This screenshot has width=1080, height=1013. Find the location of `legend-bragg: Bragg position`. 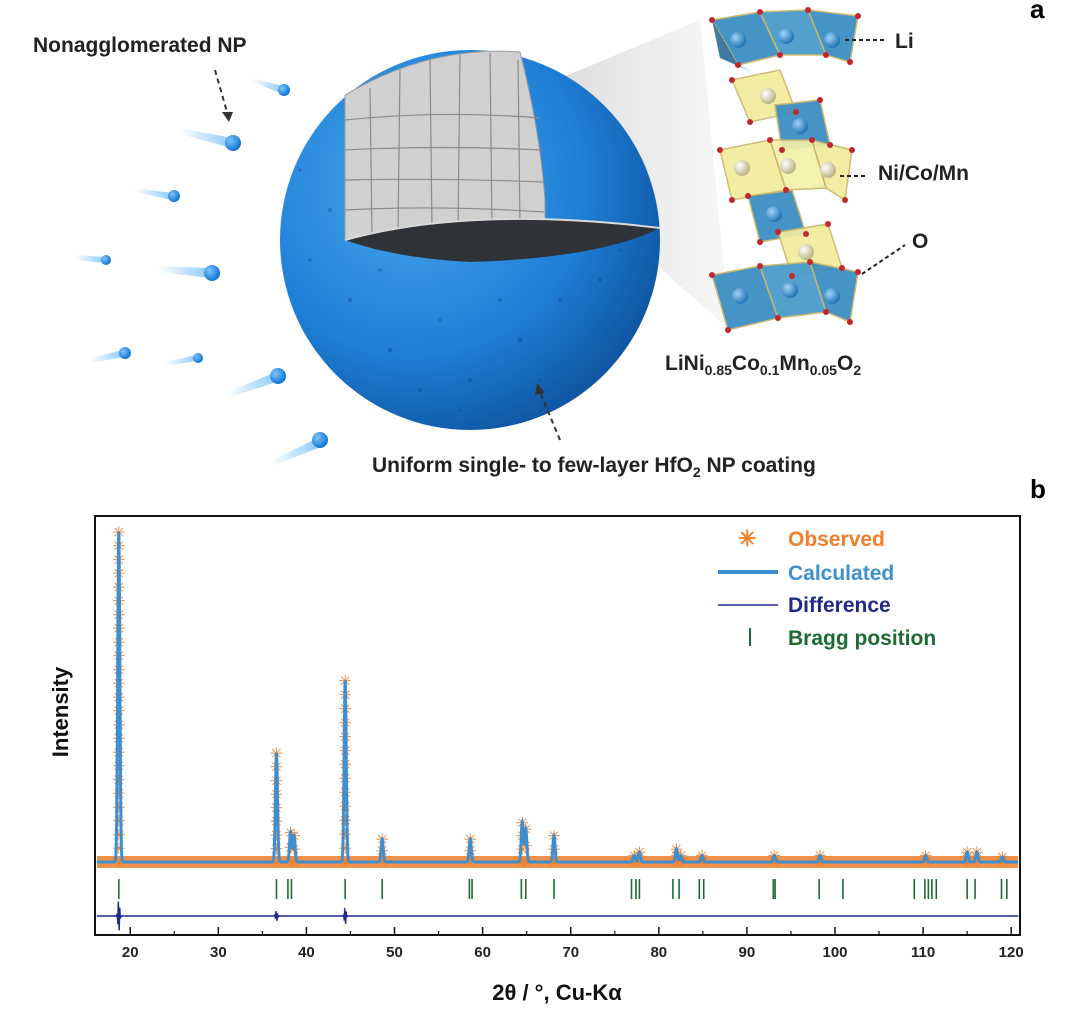

legend-bragg: Bragg position is located at coordinates (862, 638).